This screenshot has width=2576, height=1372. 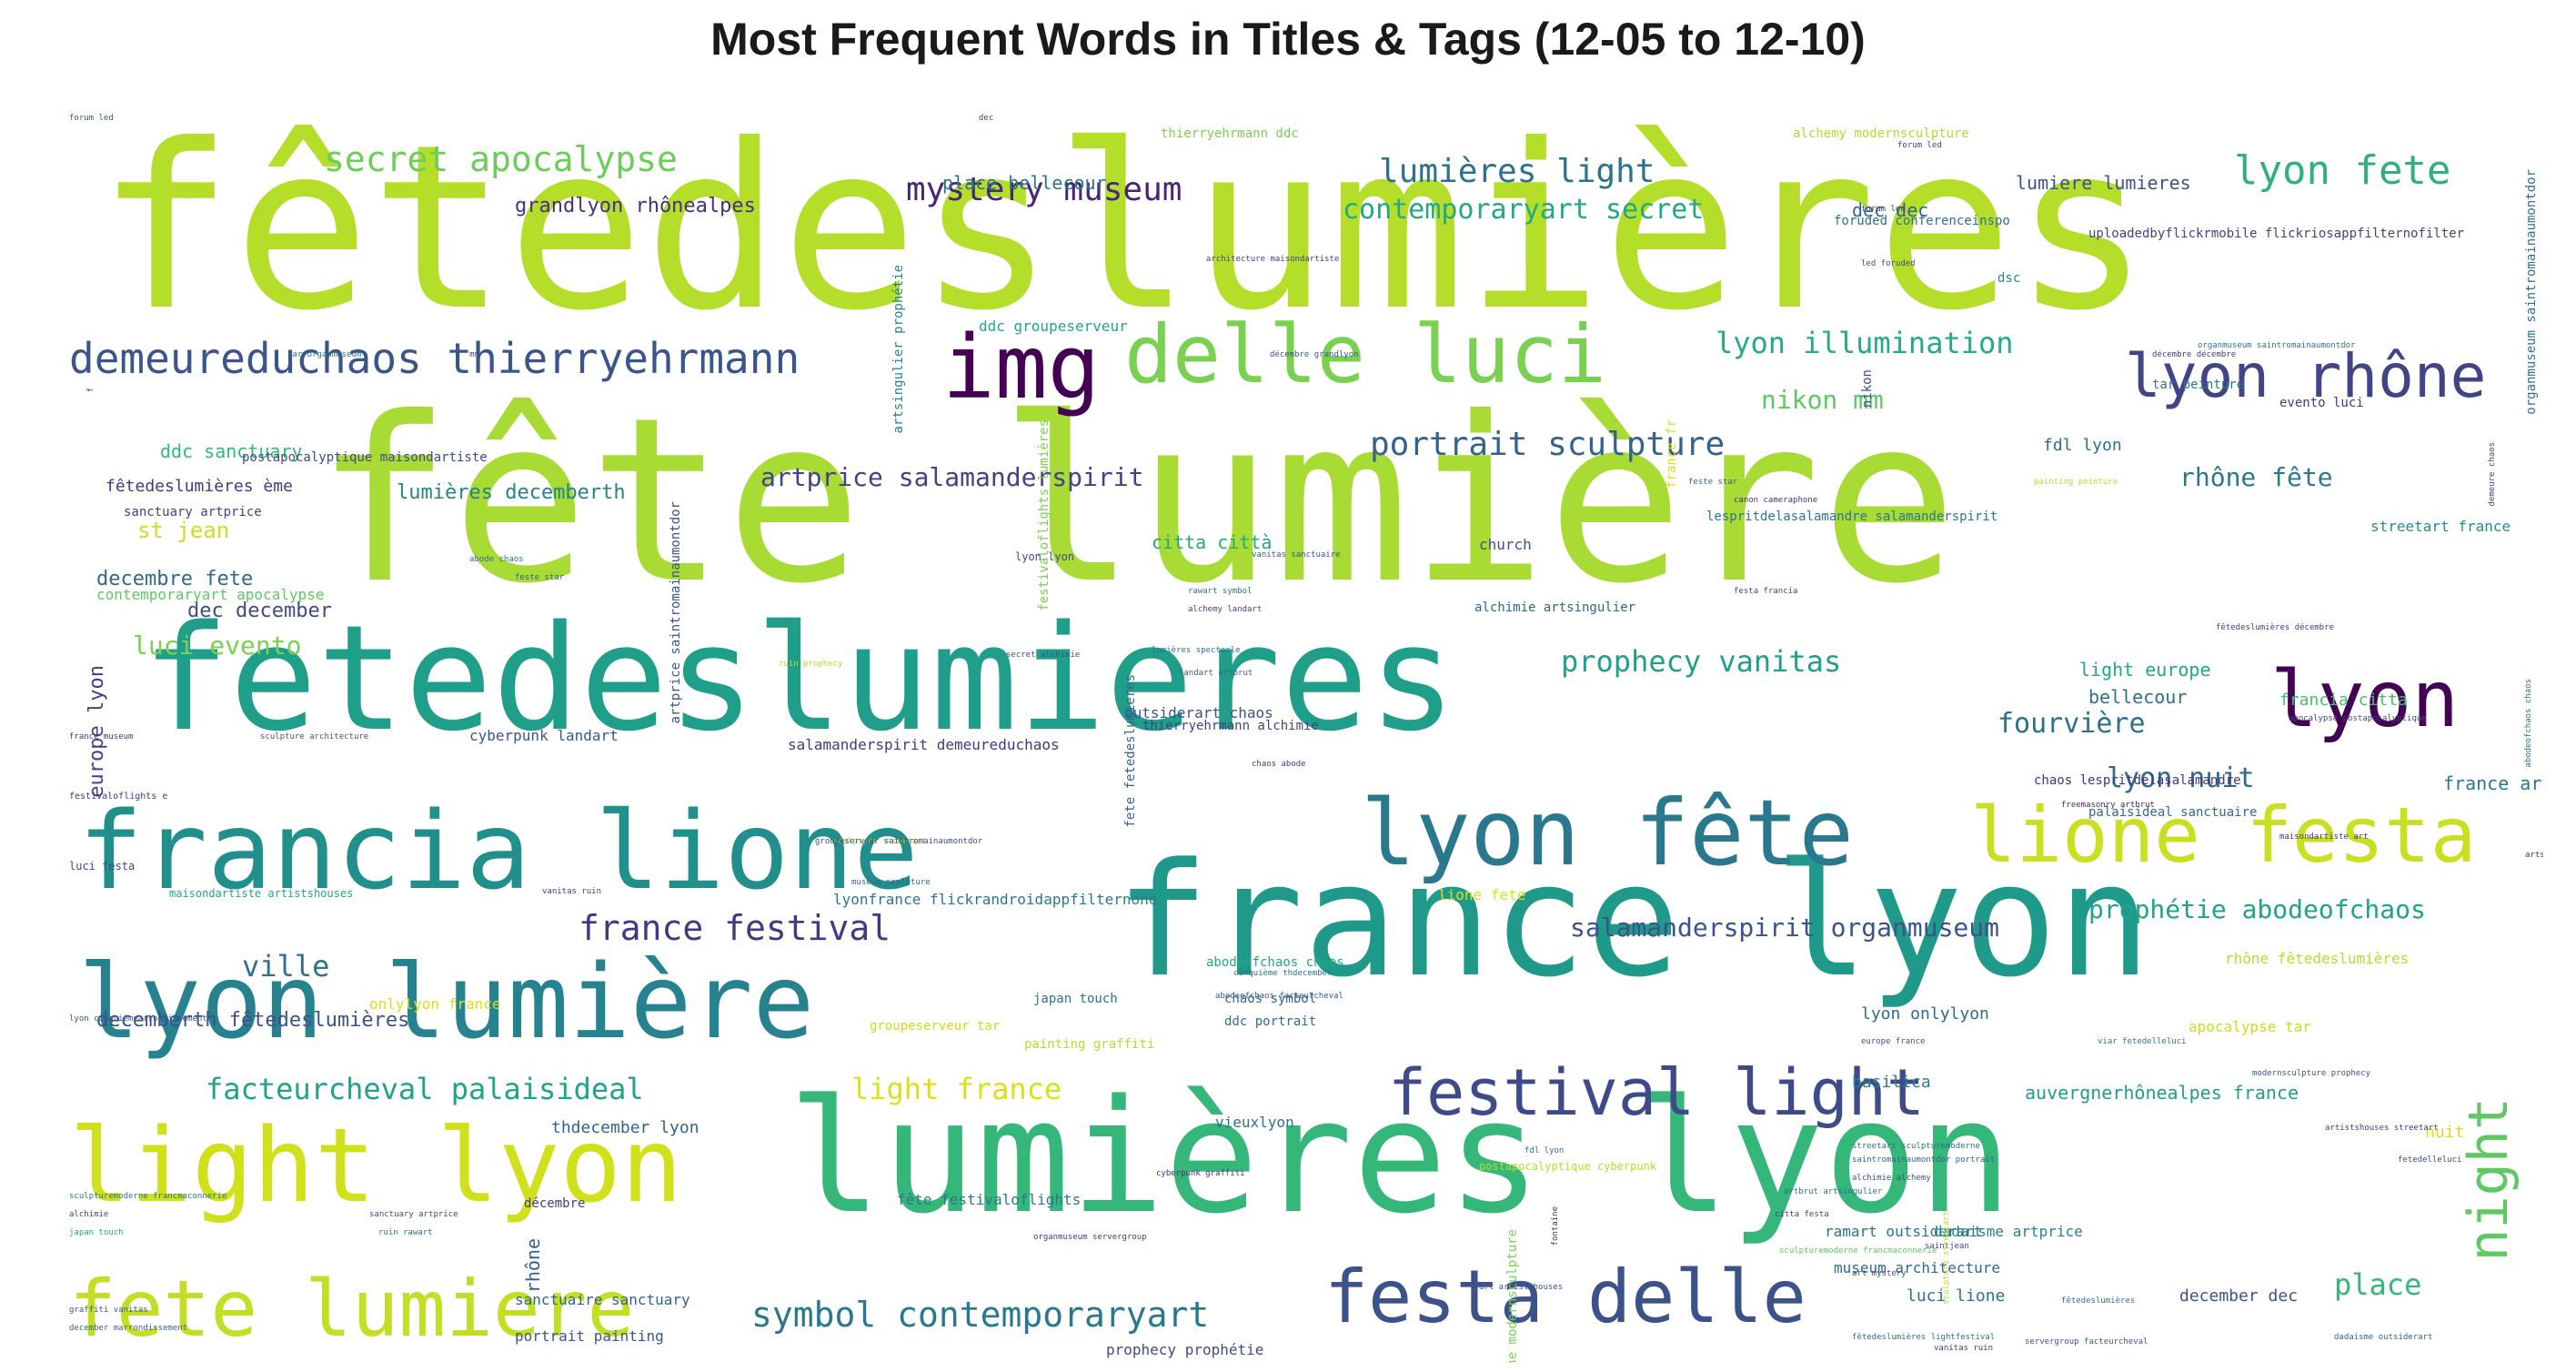 I want to click on word-cloud-term: festa francia, so click(x=1766, y=591).